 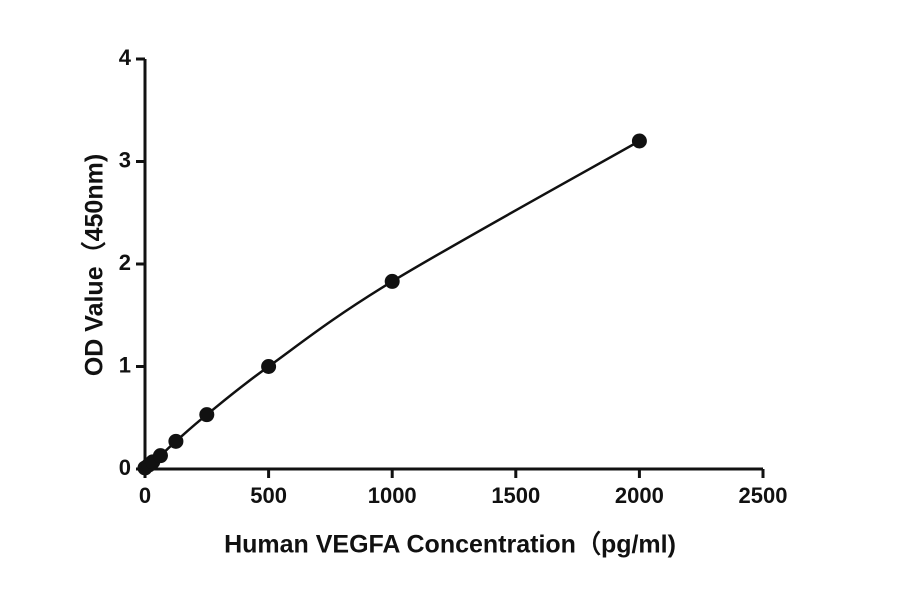 What do you see at coordinates (125, 364) in the screenshot?
I see `y-tick-label: 1` at bounding box center [125, 364].